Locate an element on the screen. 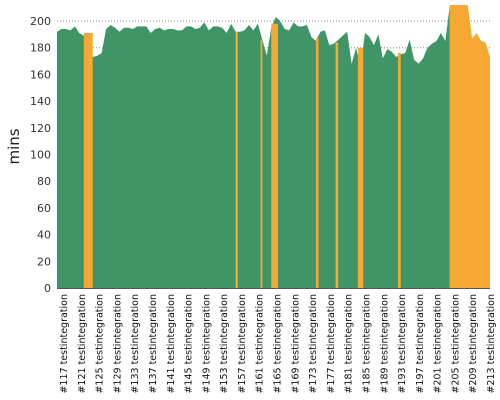  y-tick-label: 200 is located at coordinates (40, 21).